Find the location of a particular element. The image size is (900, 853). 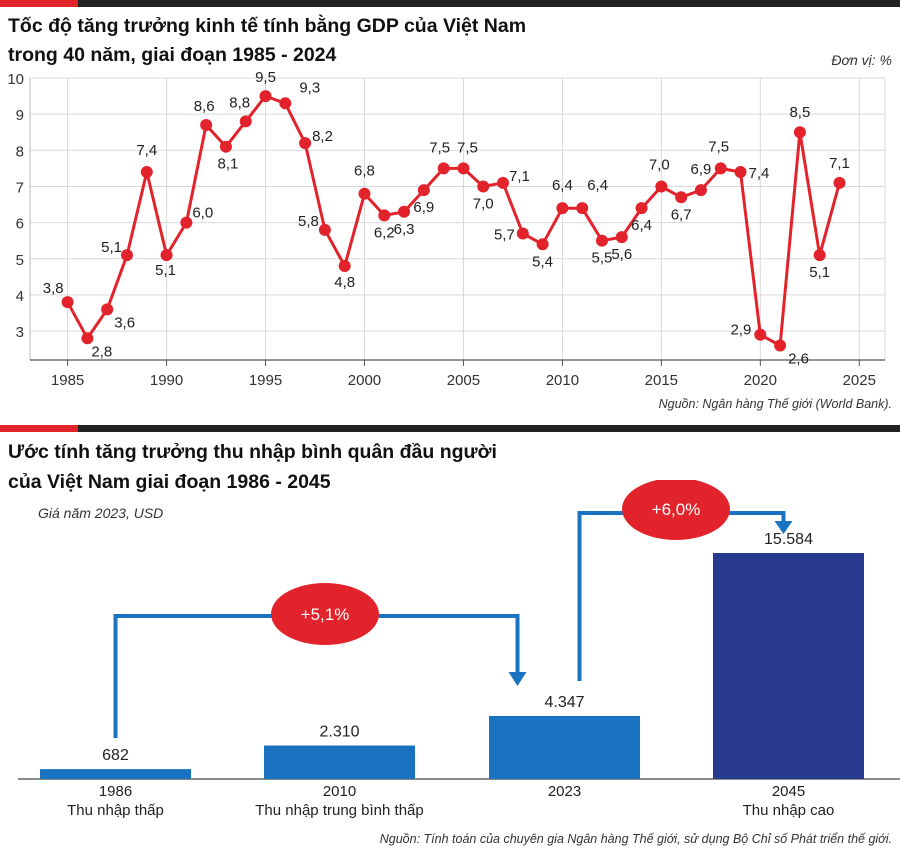

gdp-data-label: 5,5 is located at coordinates (602, 258).